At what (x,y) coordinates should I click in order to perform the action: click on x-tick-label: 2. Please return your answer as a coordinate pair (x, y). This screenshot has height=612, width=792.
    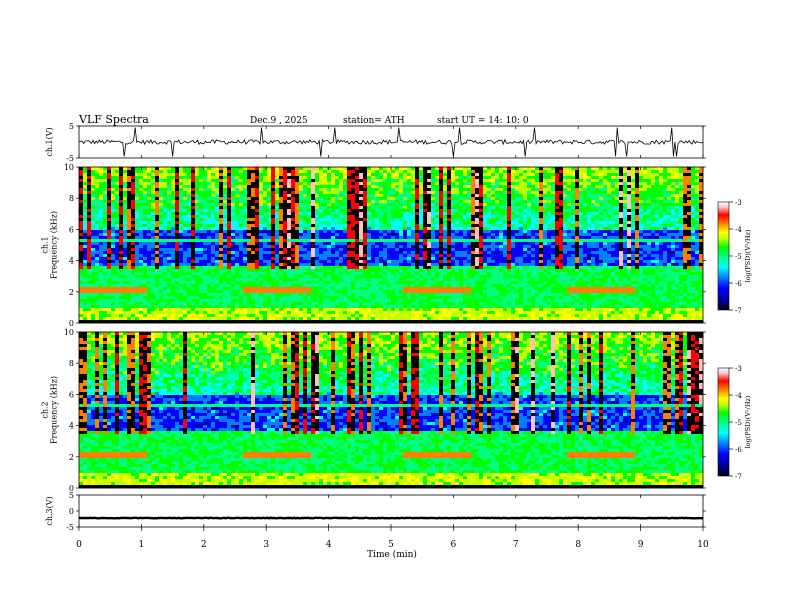
    Looking at the image, I should click on (204, 545).